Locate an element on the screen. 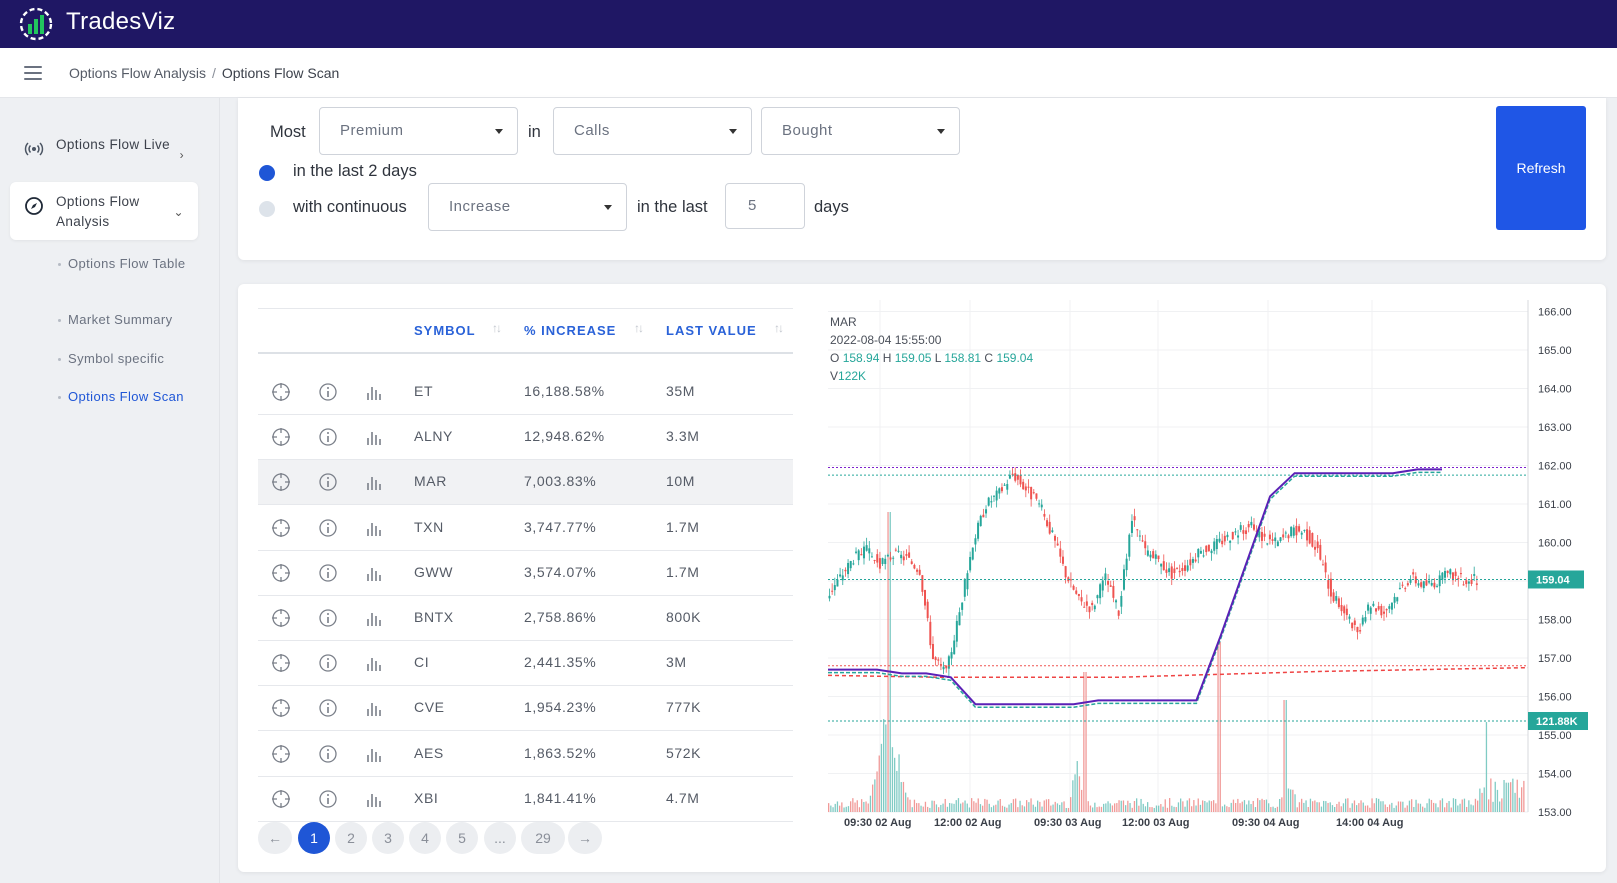  page-button: 5 is located at coordinates (462, 838).